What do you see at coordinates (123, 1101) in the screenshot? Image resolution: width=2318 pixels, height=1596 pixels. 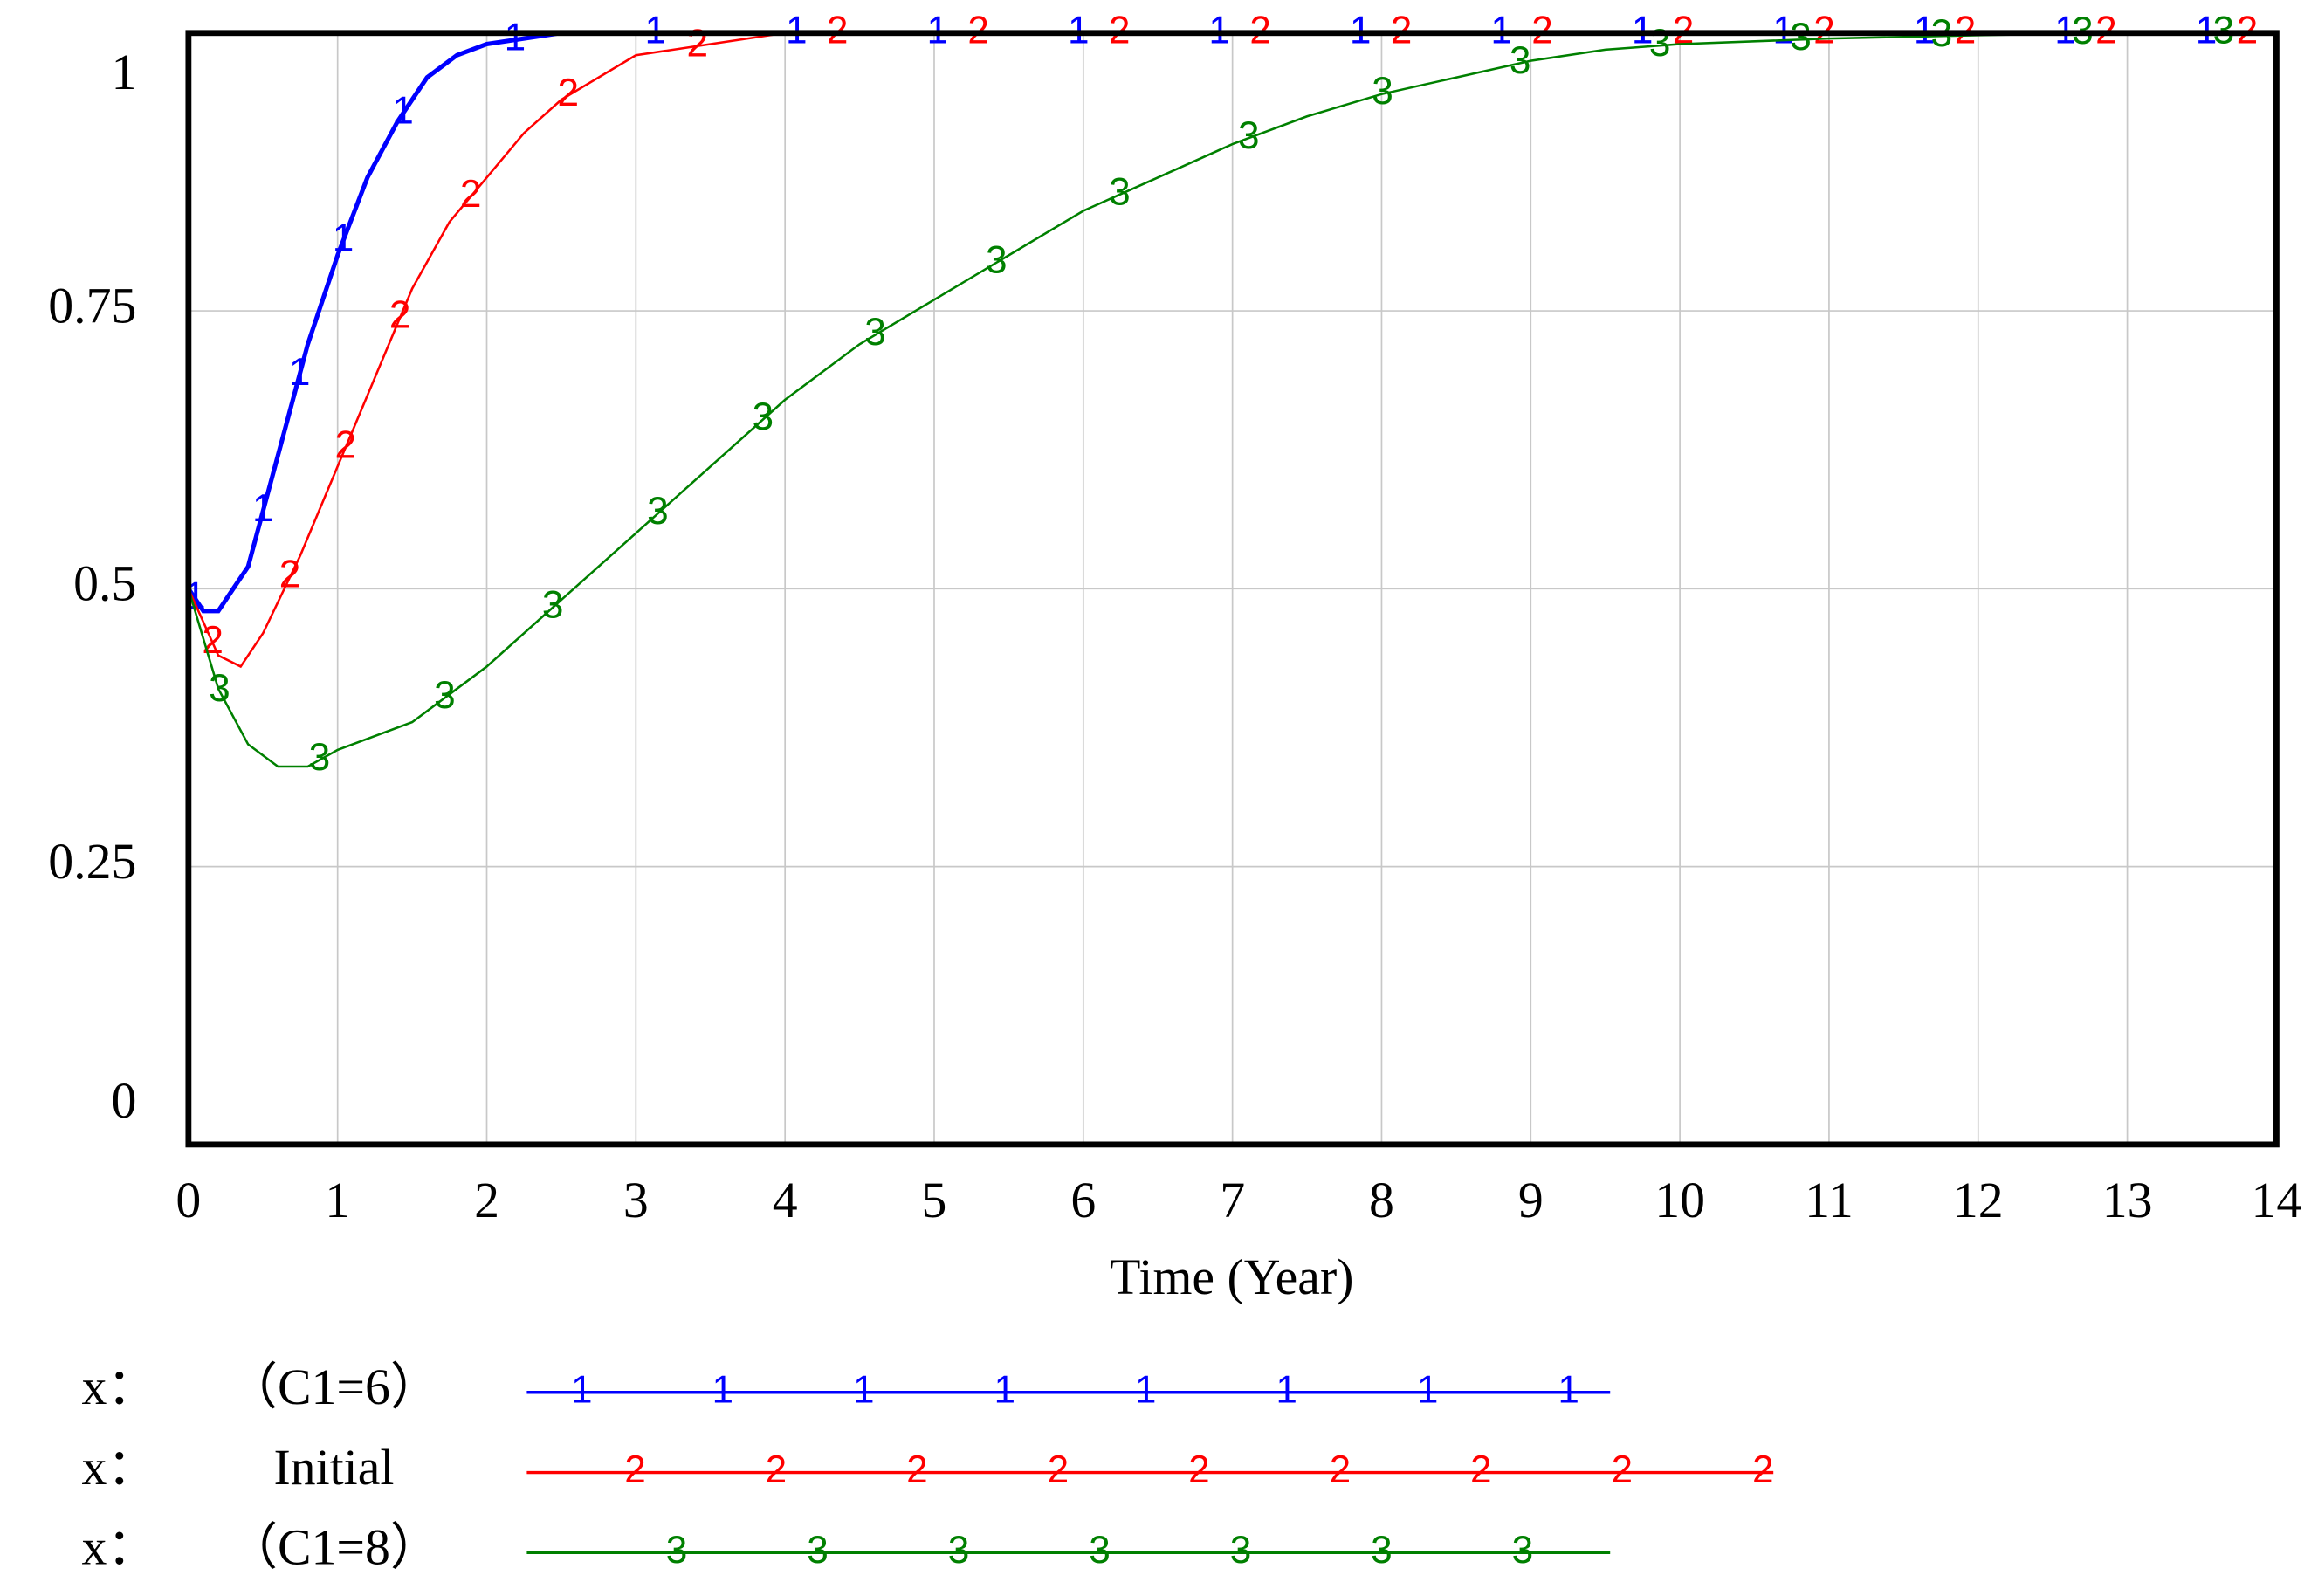 I see `y-tick-label: 0` at bounding box center [123, 1101].